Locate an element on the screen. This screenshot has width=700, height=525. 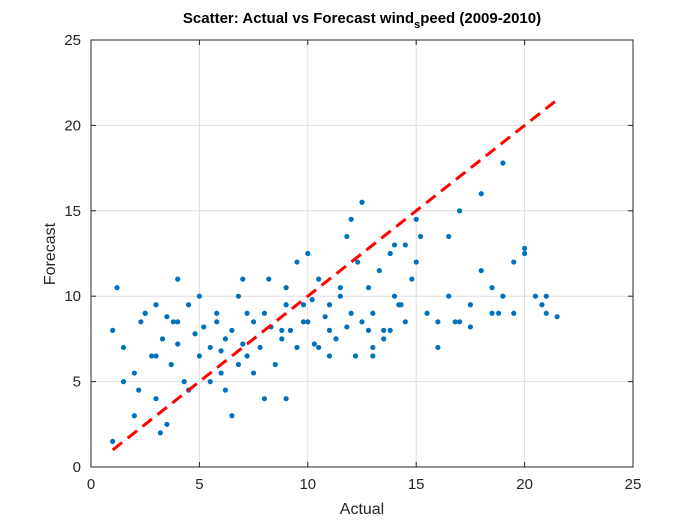
x-axis-label: Actual is located at coordinates (362, 509).